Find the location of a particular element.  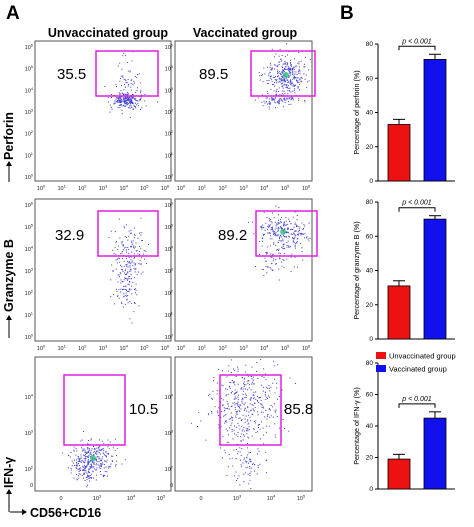

flow-plot-perforin-unvaccinated is located at coordinates (103, 111).